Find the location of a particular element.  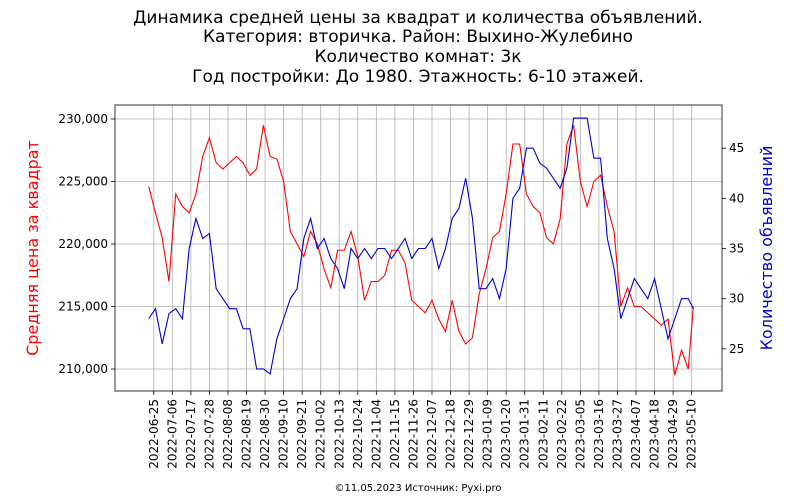

x-tick-label: 2022-08-30 is located at coordinates (265, 434).